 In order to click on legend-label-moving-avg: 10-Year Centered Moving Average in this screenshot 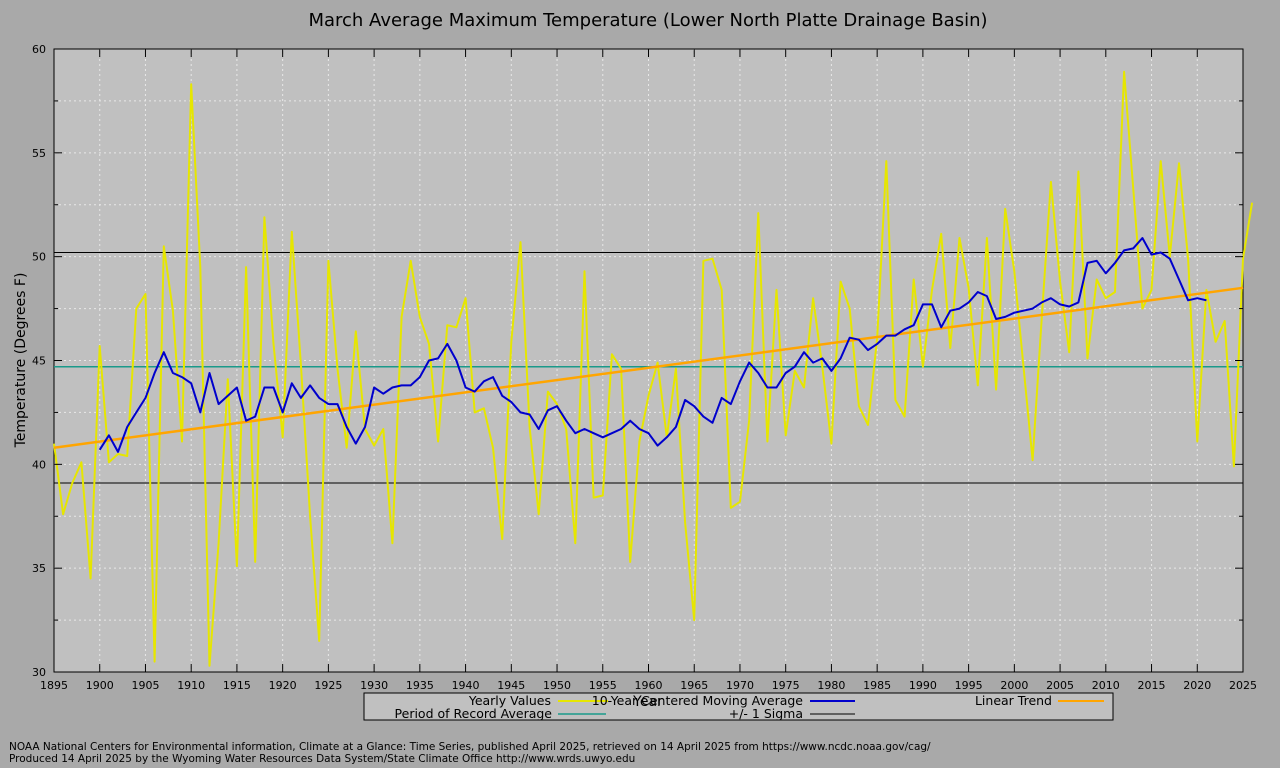, I will do `click(698, 700)`.